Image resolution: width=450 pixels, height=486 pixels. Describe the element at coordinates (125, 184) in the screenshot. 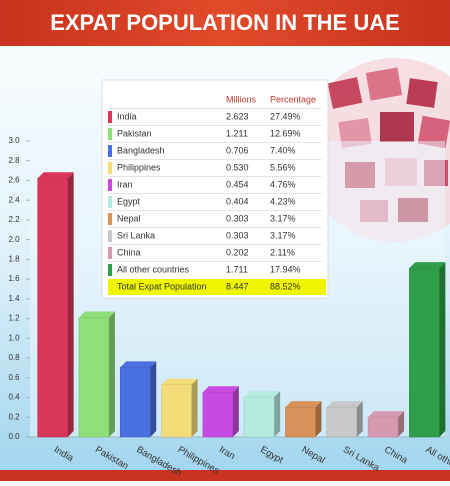

I see `table-cell: Iran` at that location.